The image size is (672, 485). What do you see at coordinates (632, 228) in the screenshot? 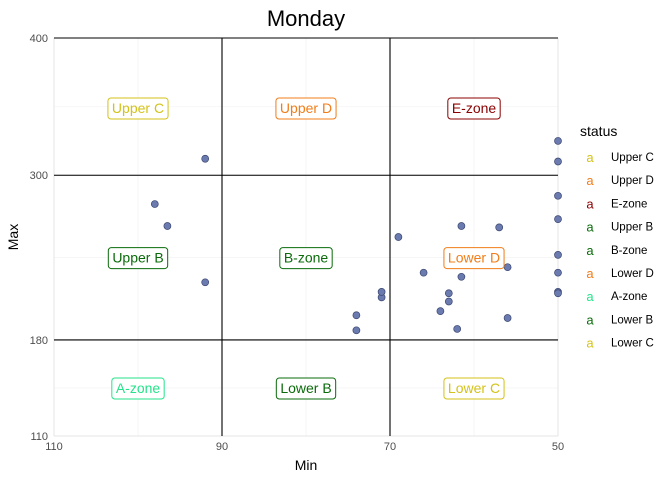
I see `legend-label: Upper B` at bounding box center [632, 228].